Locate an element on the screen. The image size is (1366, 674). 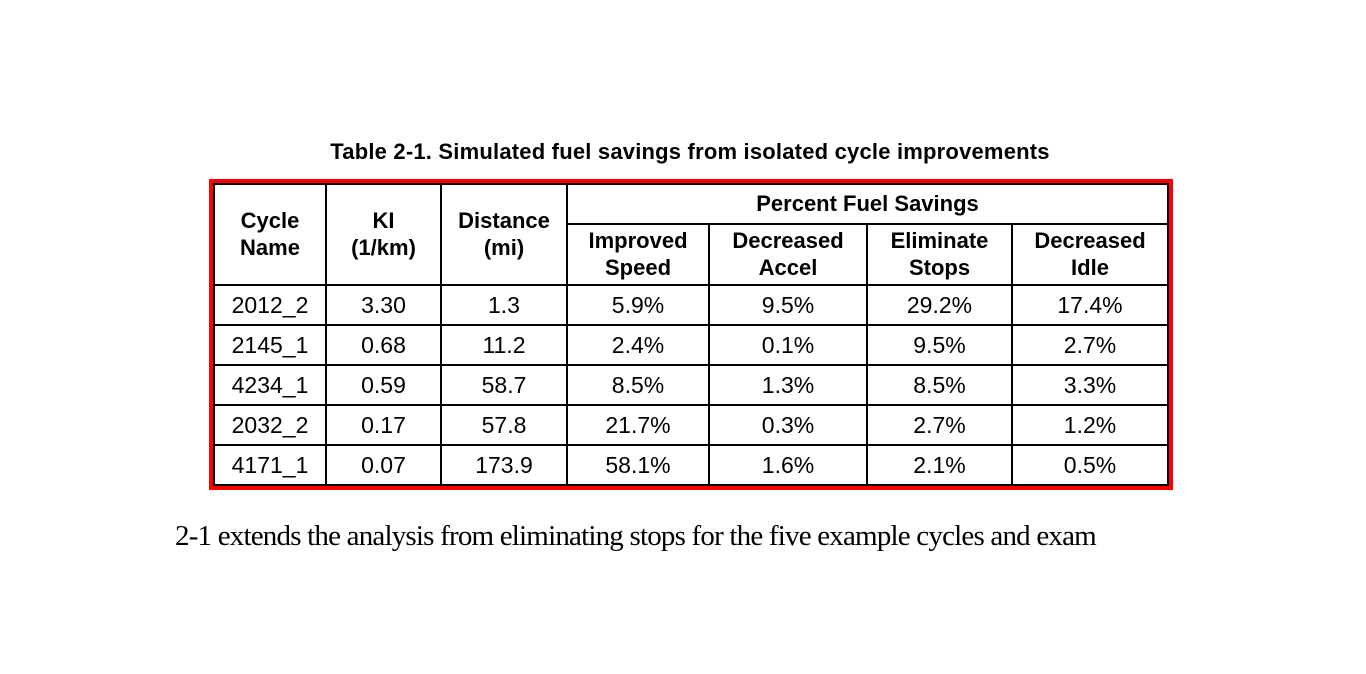
cell-decreased-accel: 1.3% is located at coordinates (788, 385).